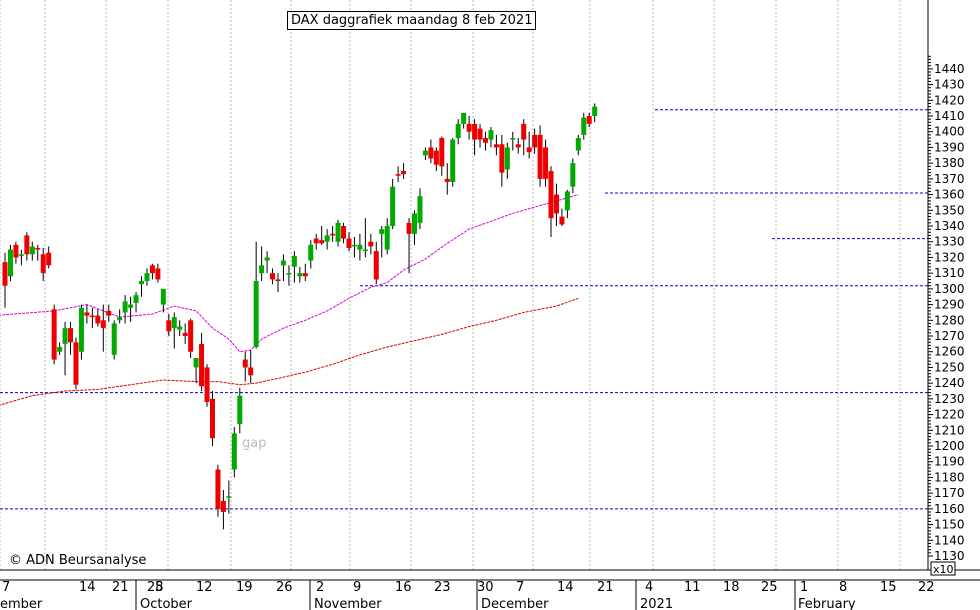 Image resolution: width=980 pixels, height=610 pixels. What do you see at coordinates (520, 587) in the screenshot?
I see `x-tick-label: 7` at bounding box center [520, 587].